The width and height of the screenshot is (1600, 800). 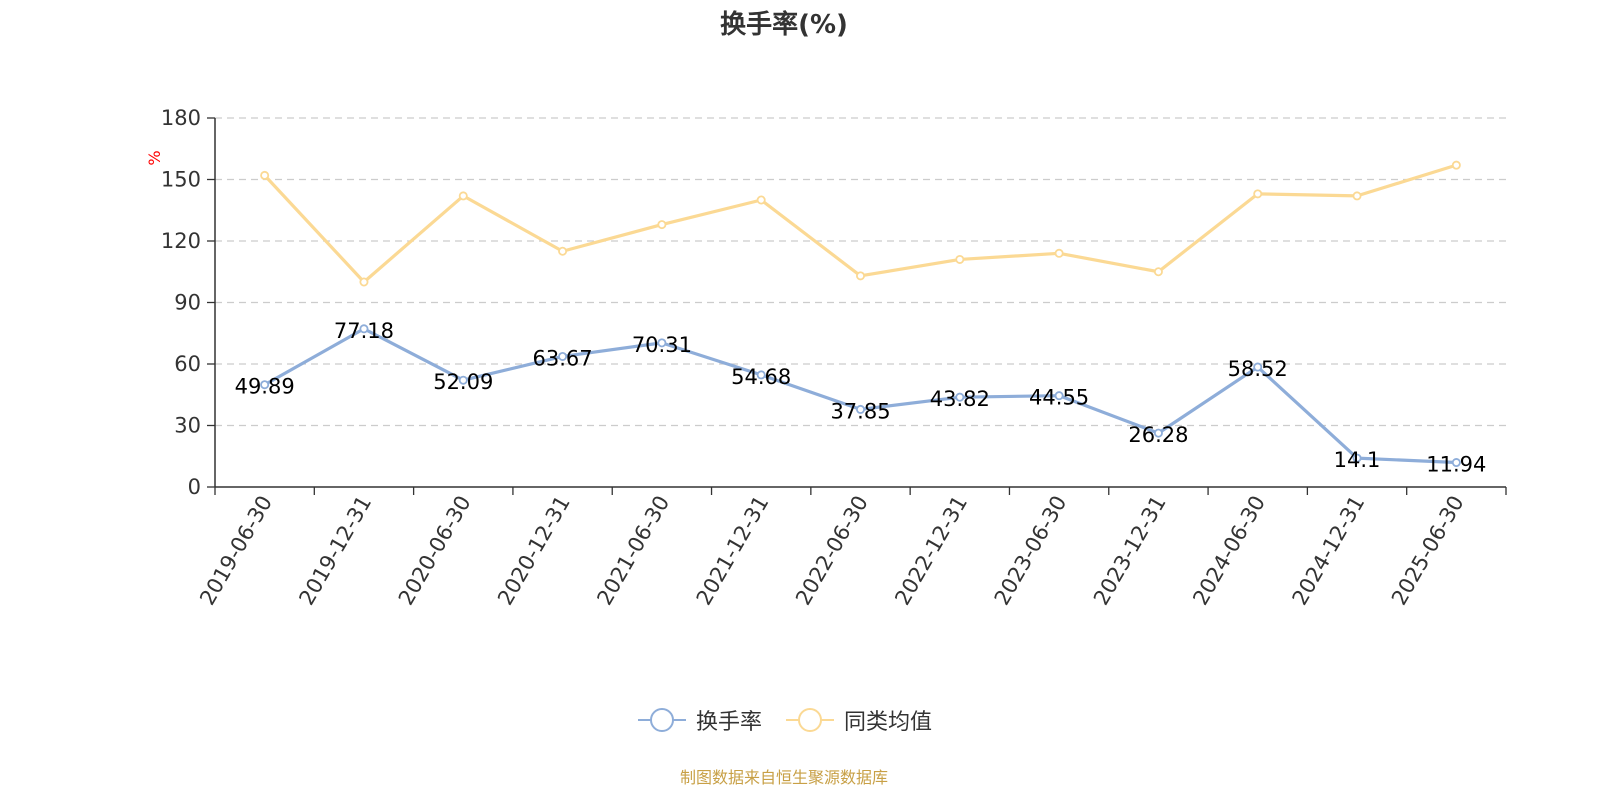 What do you see at coordinates (728, 722) in the screenshot?
I see `legend-label-turnover: 换手率` at bounding box center [728, 722].